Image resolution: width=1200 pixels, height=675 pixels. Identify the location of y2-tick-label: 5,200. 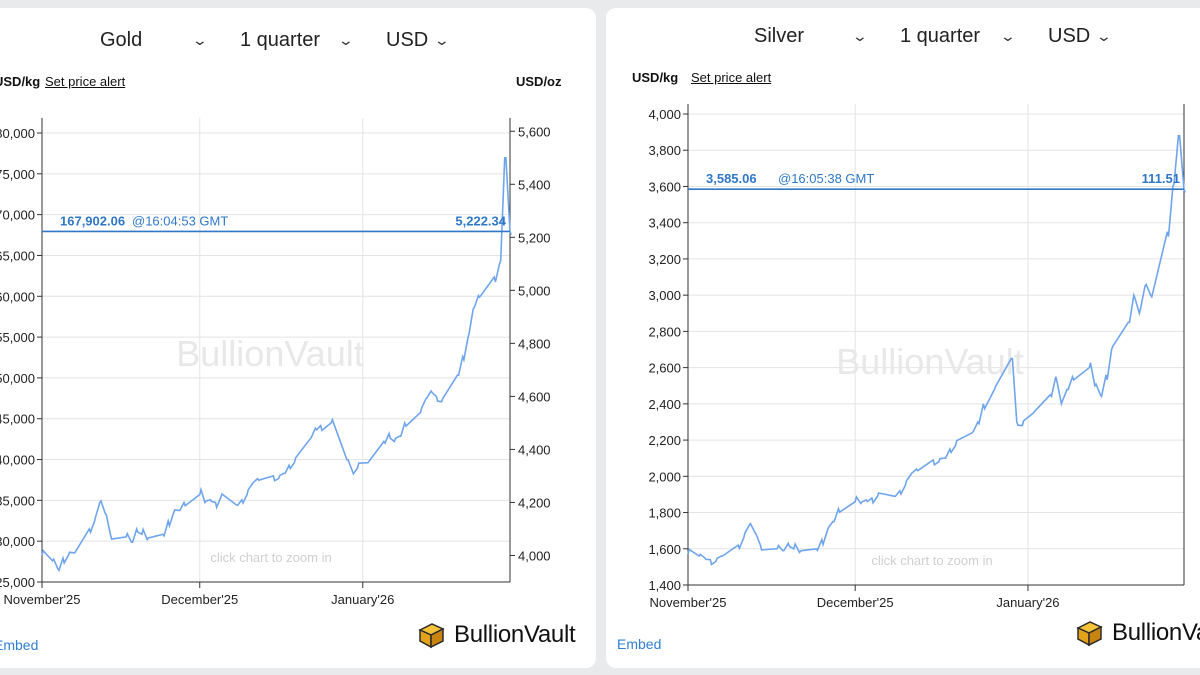
(534, 237).